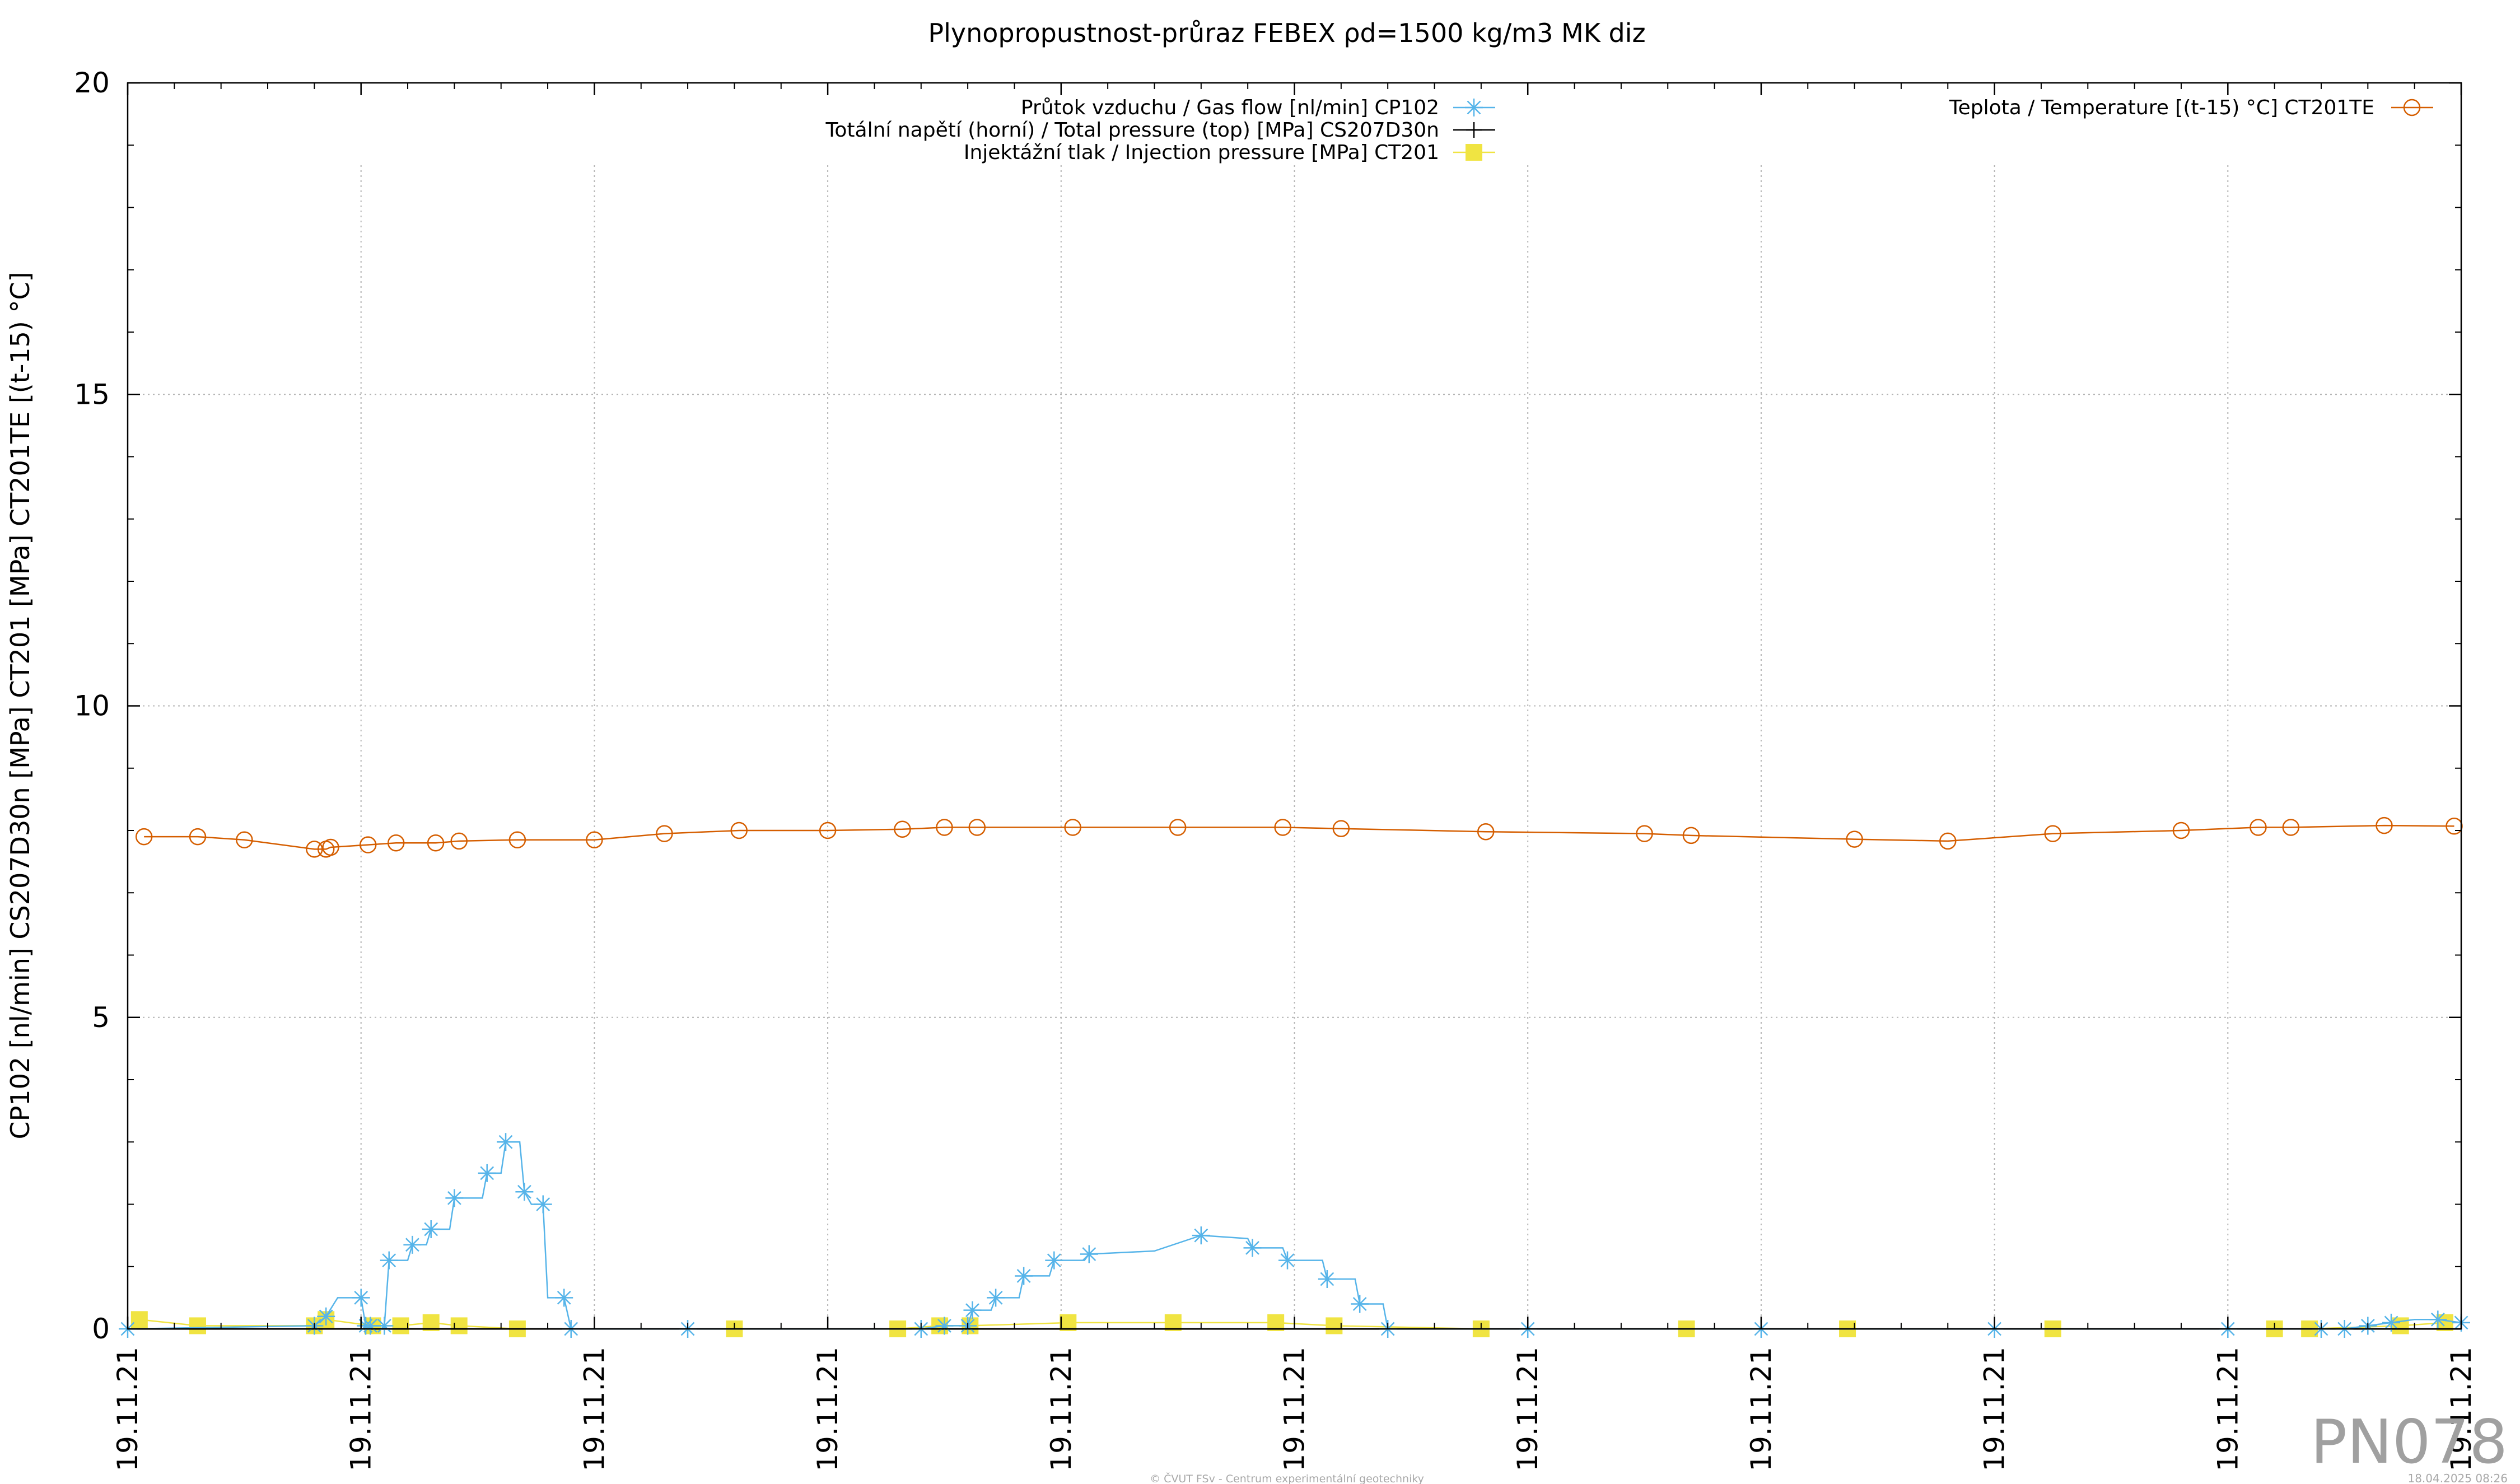 This screenshot has width=2520, height=1484. What do you see at coordinates (101, 1018) in the screenshot?
I see `y-tick-label: 5` at bounding box center [101, 1018].